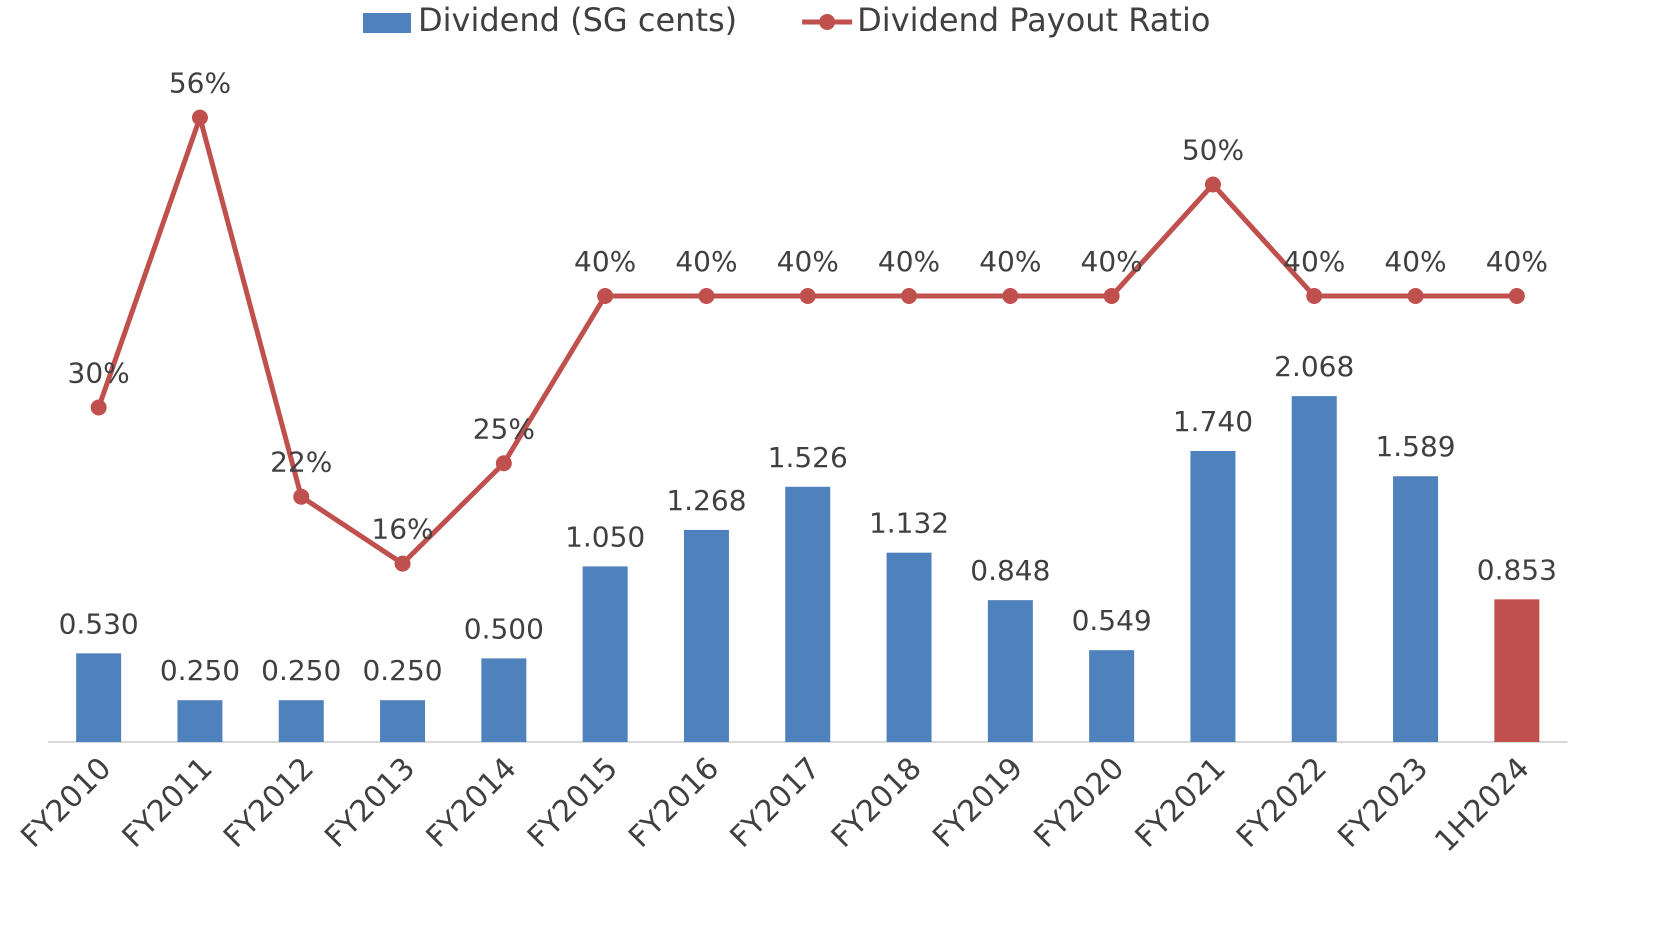  Describe the element at coordinates (66, 803) in the screenshot. I see `x-tick-label: FY2010` at that location.